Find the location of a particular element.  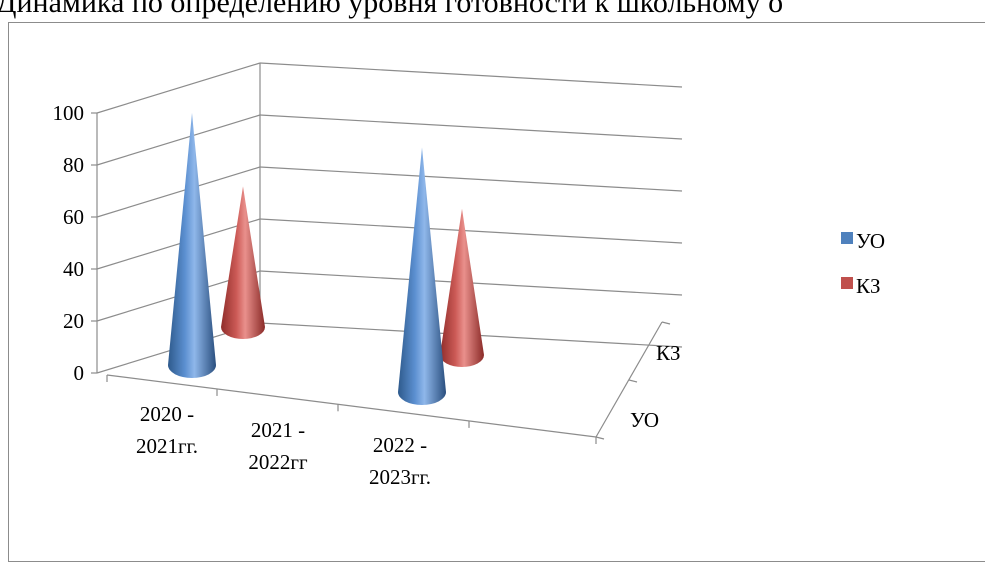

y-tick-label: 60 is located at coordinates (73, 217).